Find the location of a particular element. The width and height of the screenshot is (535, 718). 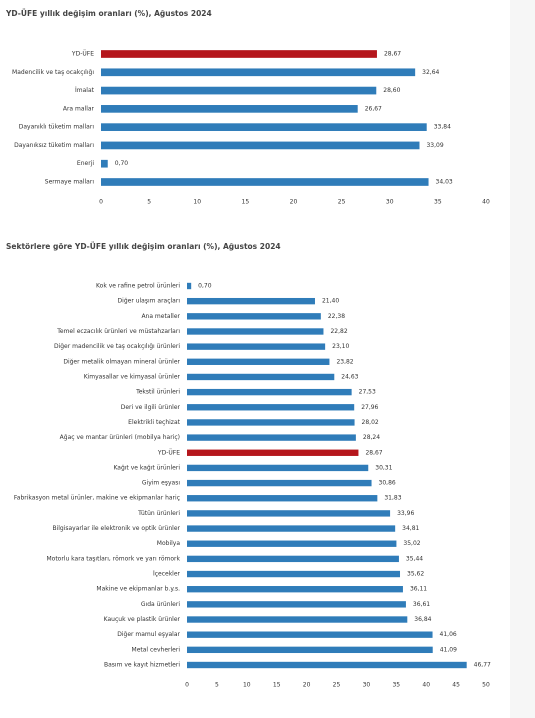

category-label: Ağaç ve mantar ürünleri (mobilya hariç) is located at coordinates (120, 437).